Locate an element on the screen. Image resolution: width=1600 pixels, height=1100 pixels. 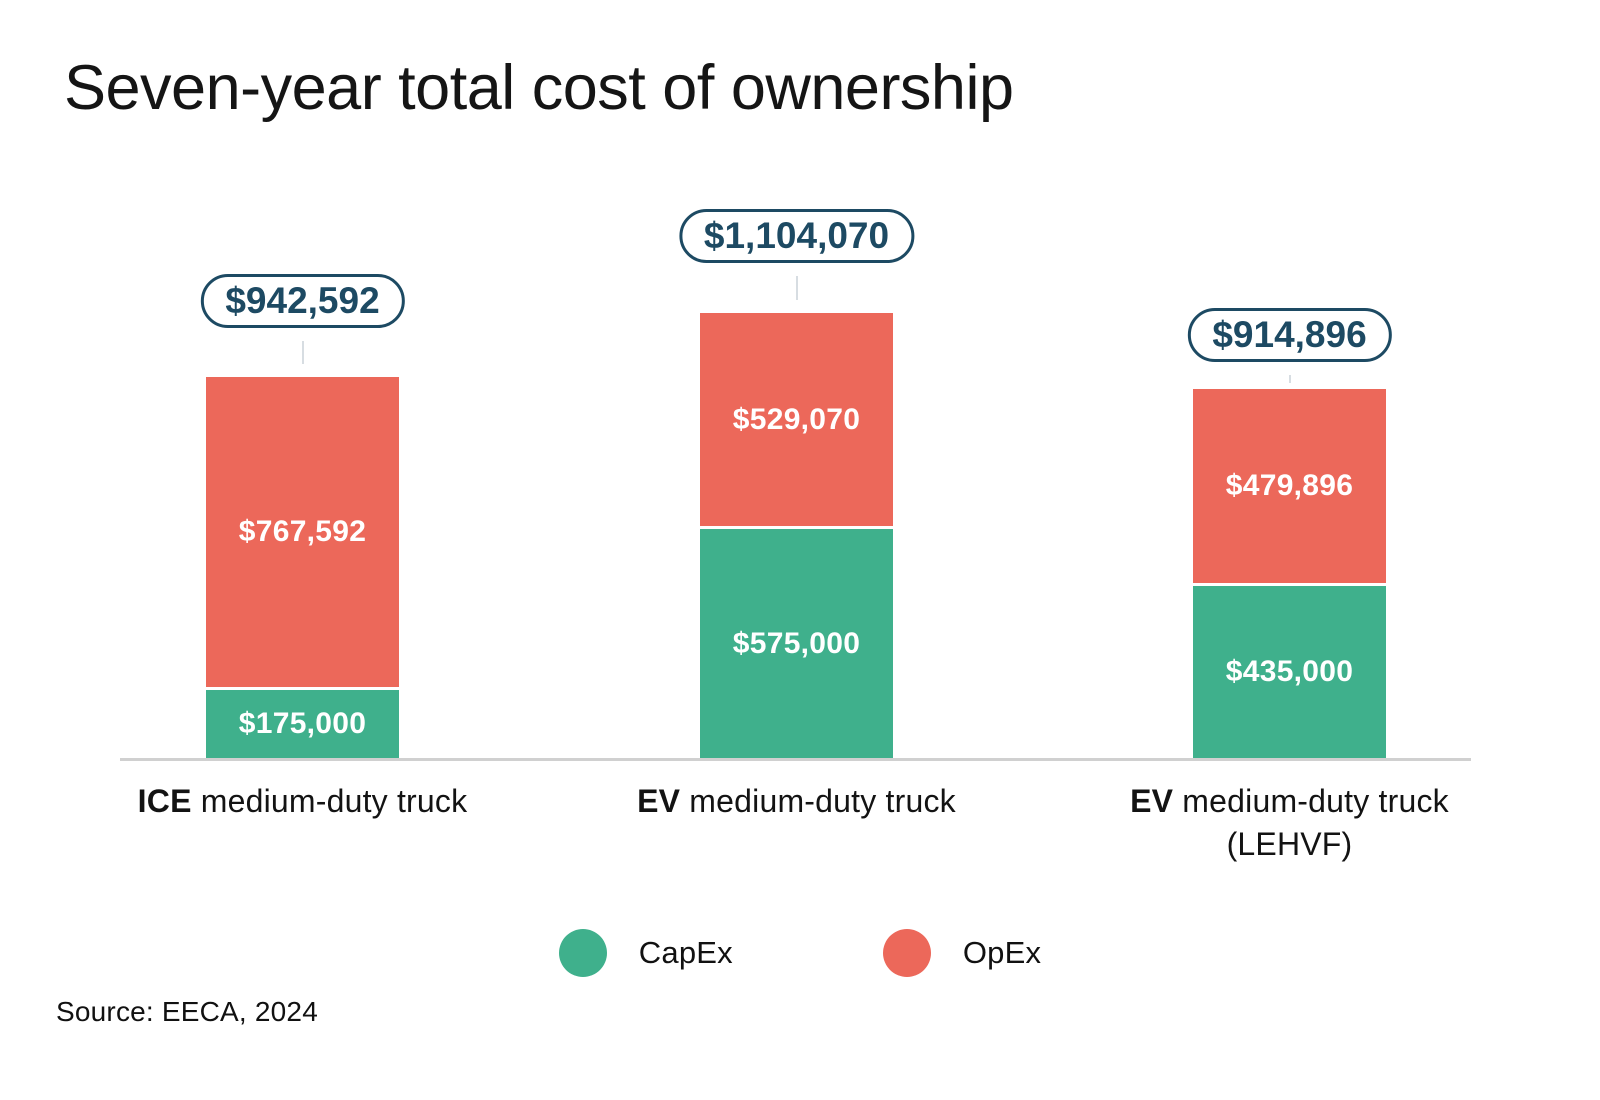
bar-segment-opex: $479,896 is located at coordinates (1289, 486).